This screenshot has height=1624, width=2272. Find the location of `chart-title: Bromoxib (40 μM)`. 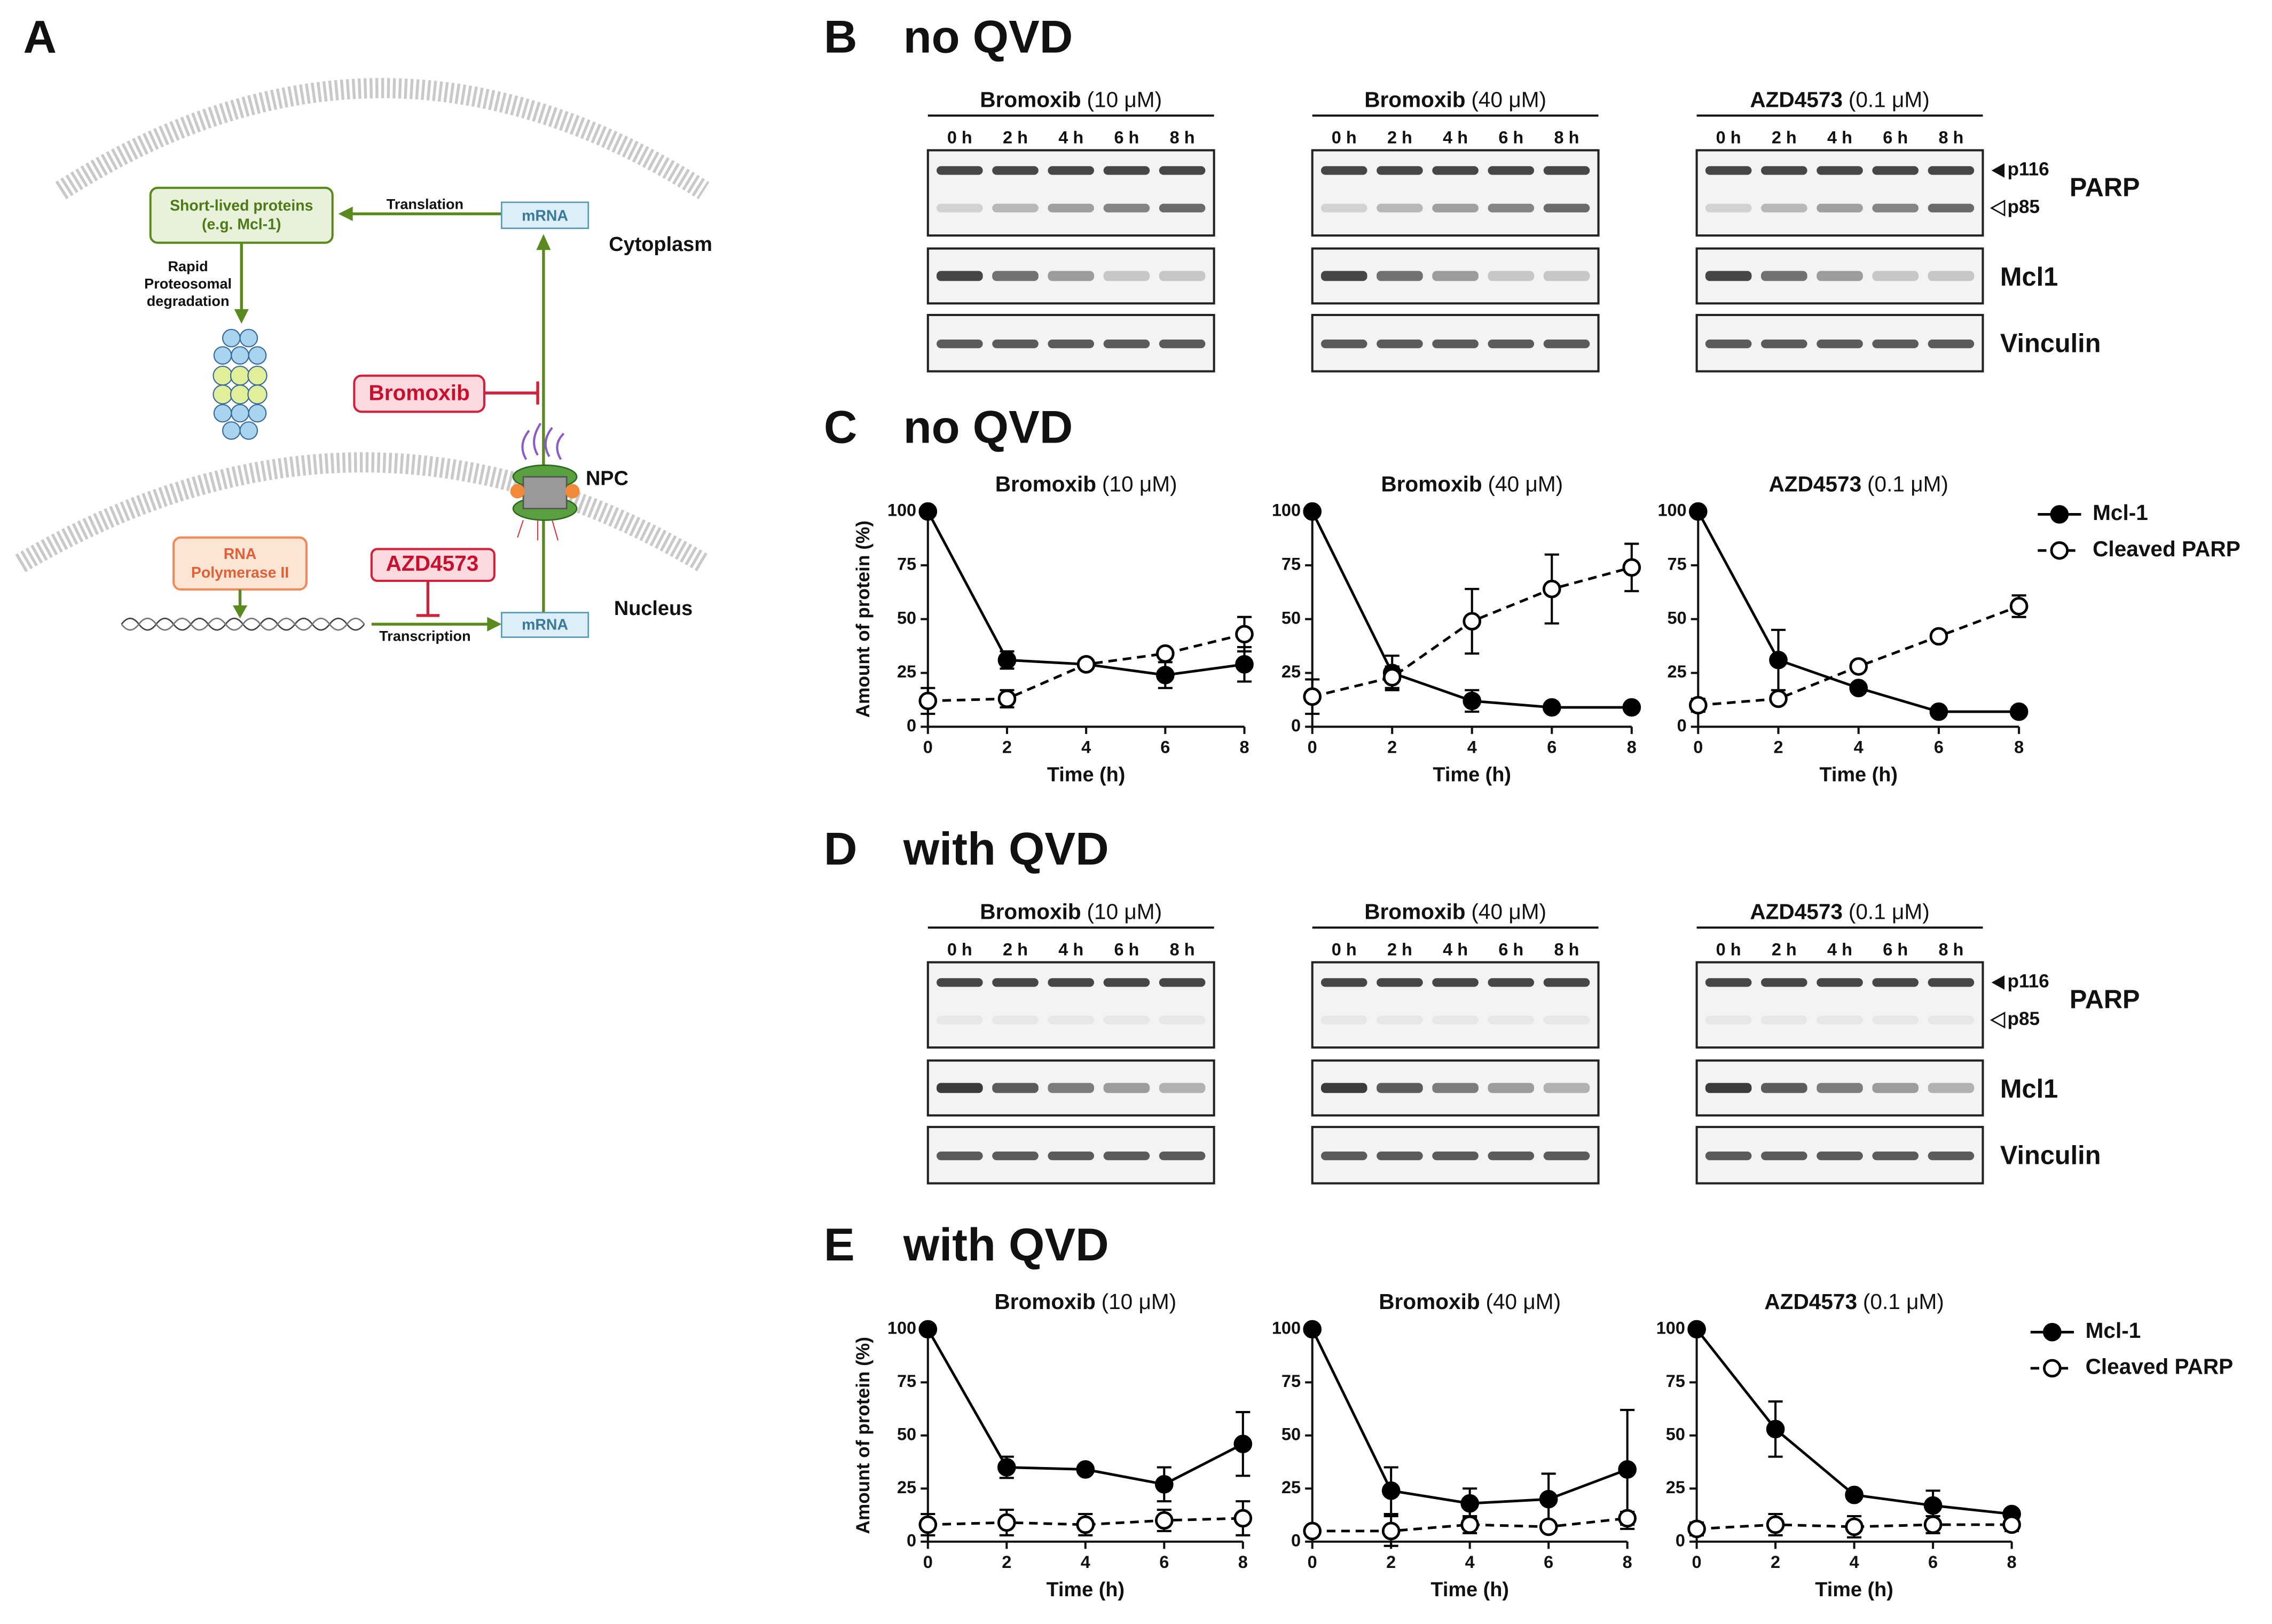

chart-title: Bromoxib (40 μM) is located at coordinates (1472, 483).